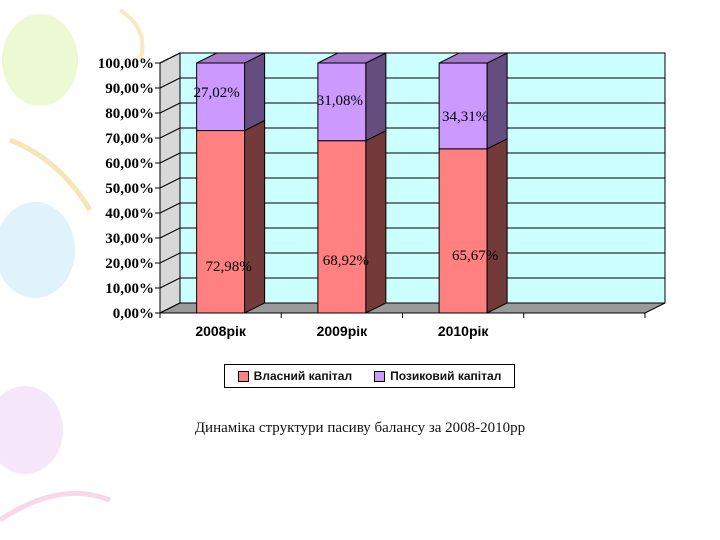 The height and width of the screenshot is (540, 720). I want to click on data-label-2-3: 34,31%, so click(465, 117).